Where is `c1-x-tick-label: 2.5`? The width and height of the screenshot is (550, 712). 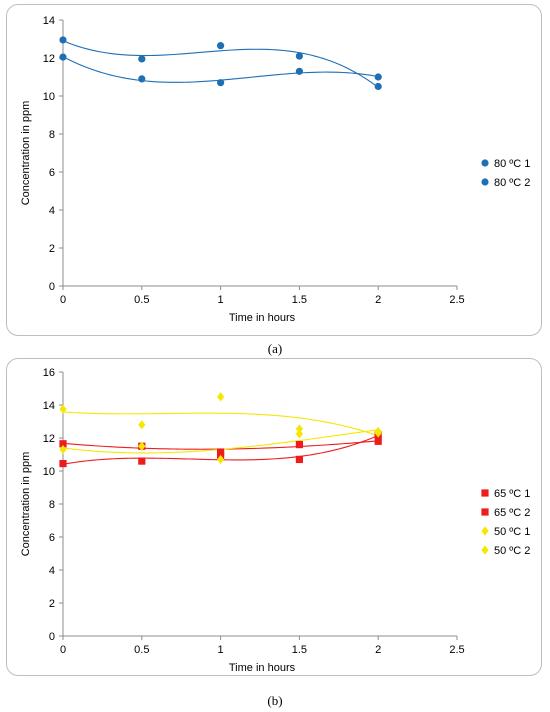
c1-x-tick-label: 2.5 is located at coordinates (456, 650).